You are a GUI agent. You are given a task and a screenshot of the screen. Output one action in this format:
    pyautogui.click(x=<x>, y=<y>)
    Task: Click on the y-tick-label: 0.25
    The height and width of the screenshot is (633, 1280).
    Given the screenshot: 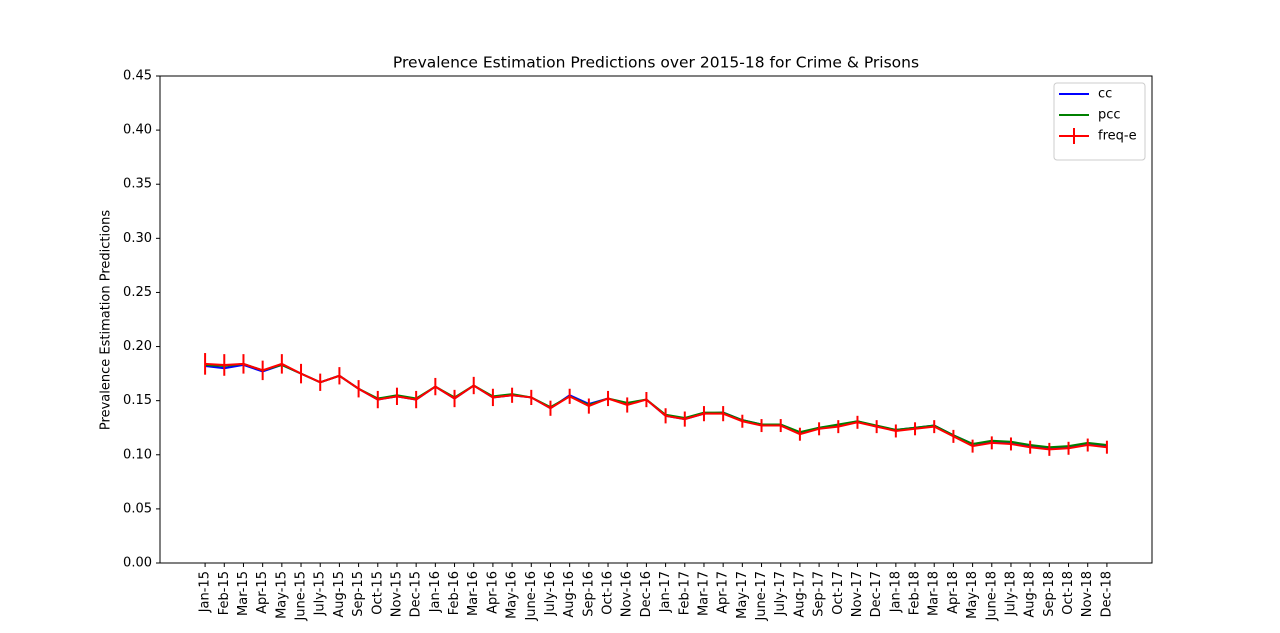 What is the action you would take?
    pyautogui.click(x=137, y=292)
    